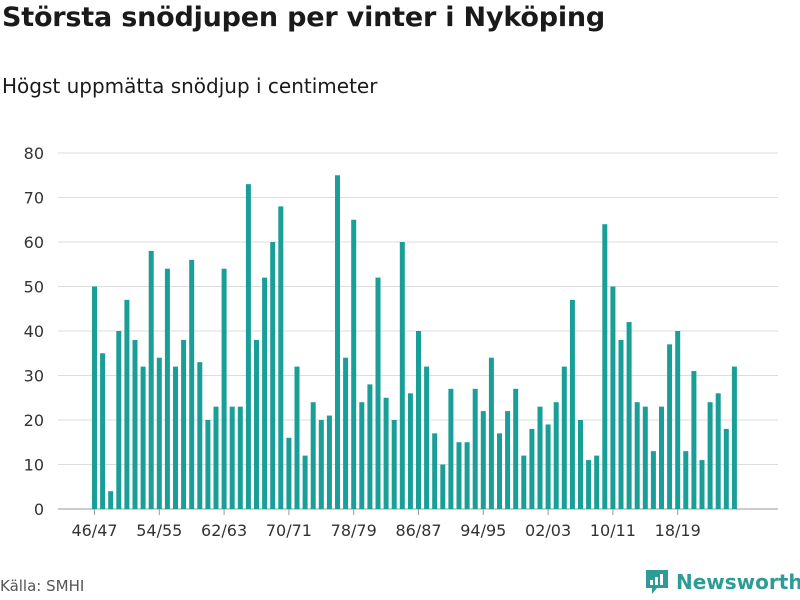  I want to click on y-tick-label: 0, so click(39, 509).